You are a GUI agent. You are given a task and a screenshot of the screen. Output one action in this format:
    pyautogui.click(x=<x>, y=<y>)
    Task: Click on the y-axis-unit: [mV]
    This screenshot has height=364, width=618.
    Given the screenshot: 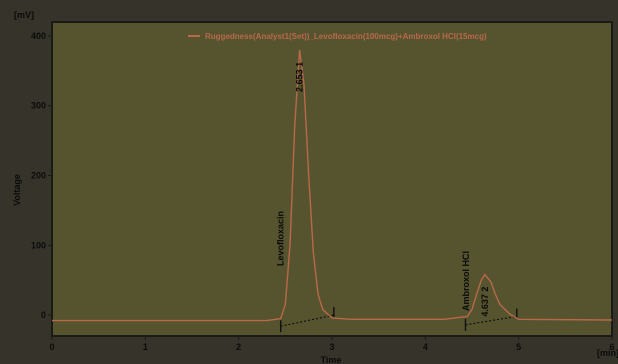 What is the action you would take?
    pyautogui.click(x=24, y=15)
    